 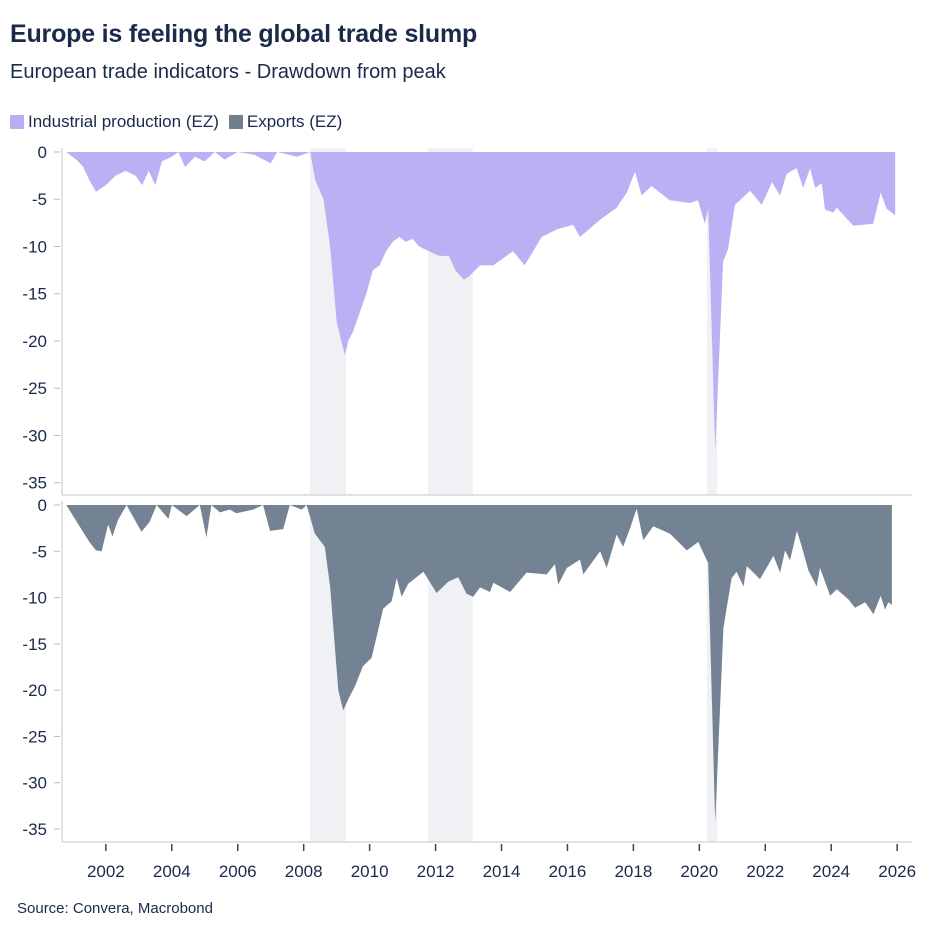 What do you see at coordinates (172, 871) in the screenshot?
I see `x-tick-label: 2004` at bounding box center [172, 871].